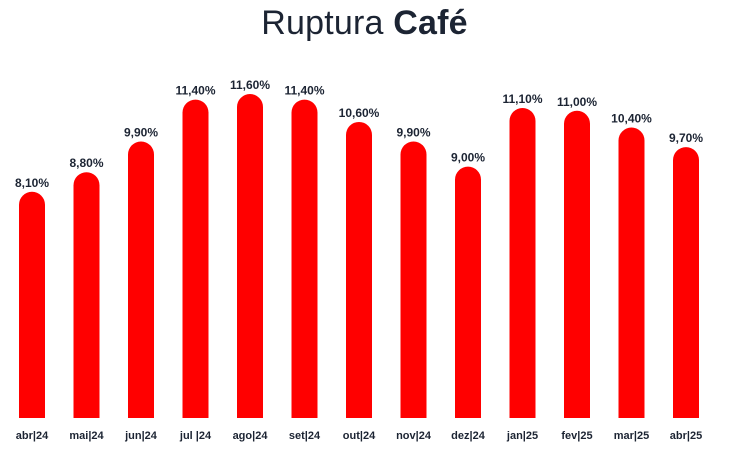  What do you see at coordinates (686, 283) in the screenshot?
I see `bar-abr25` at bounding box center [686, 283].